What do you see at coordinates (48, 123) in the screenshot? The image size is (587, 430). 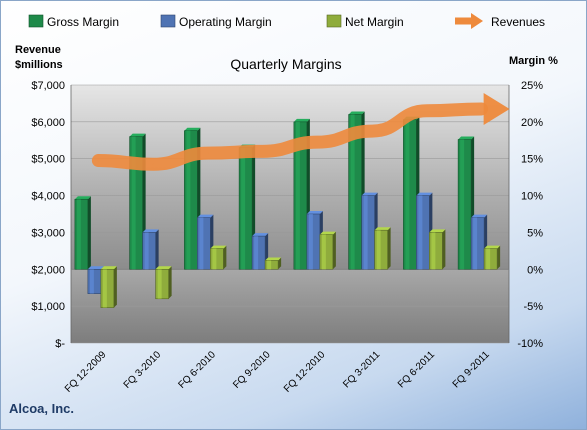 I see `left-tick-label: $6,000` at bounding box center [48, 123].